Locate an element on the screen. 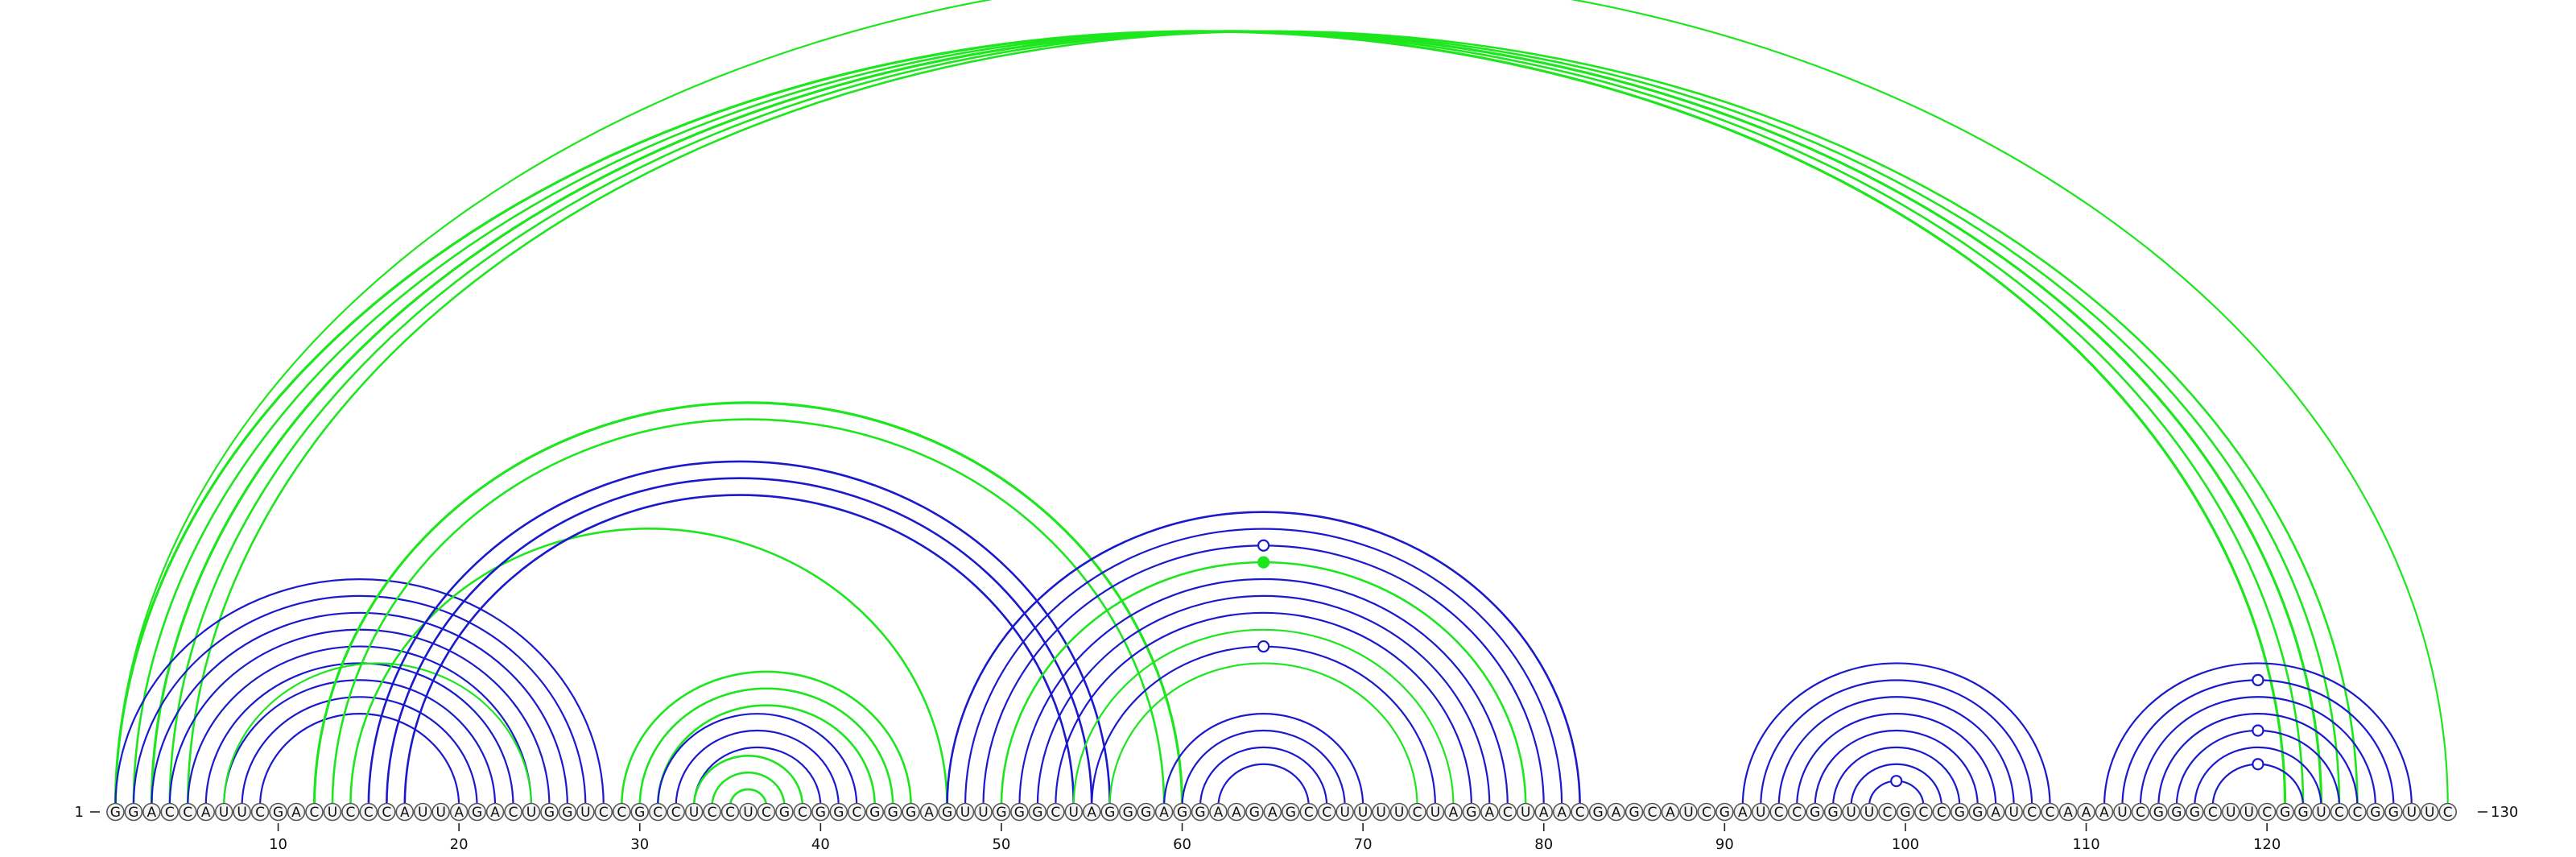  position-tick-label: 30 is located at coordinates (639, 844).